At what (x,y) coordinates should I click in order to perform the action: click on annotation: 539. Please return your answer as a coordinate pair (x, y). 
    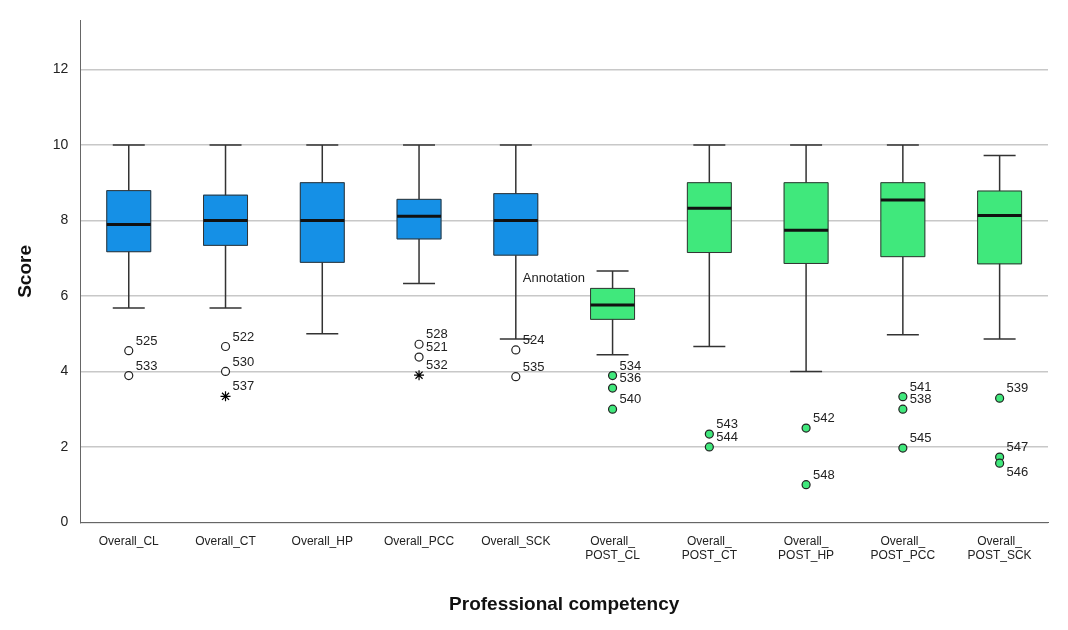
    Looking at the image, I should click on (1017, 388).